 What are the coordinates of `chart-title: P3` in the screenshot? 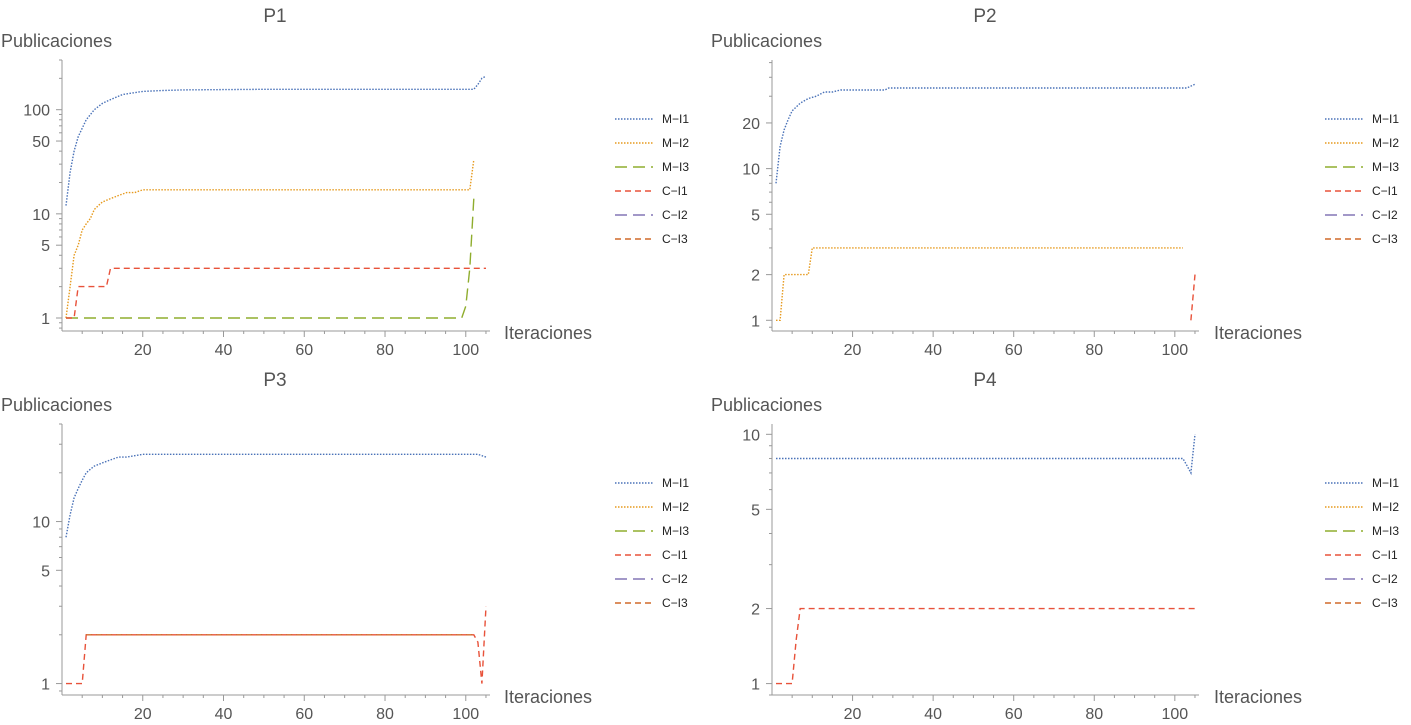 It's located at (274, 380).